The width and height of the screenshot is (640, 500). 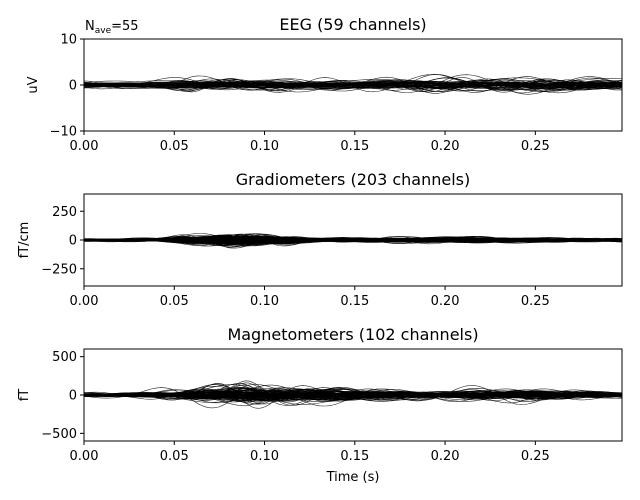 What do you see at coordinates (535, 146) in the screenshot?
I see `eeg-xtick-label: 0.25` at bounding box center [535, 146].